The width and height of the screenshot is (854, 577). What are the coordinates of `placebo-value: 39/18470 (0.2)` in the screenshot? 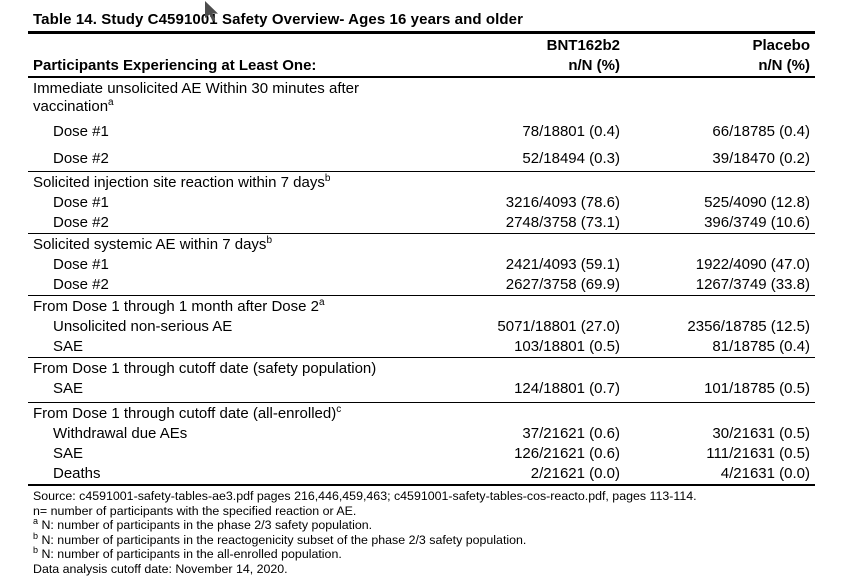 It's located at (761, 158).